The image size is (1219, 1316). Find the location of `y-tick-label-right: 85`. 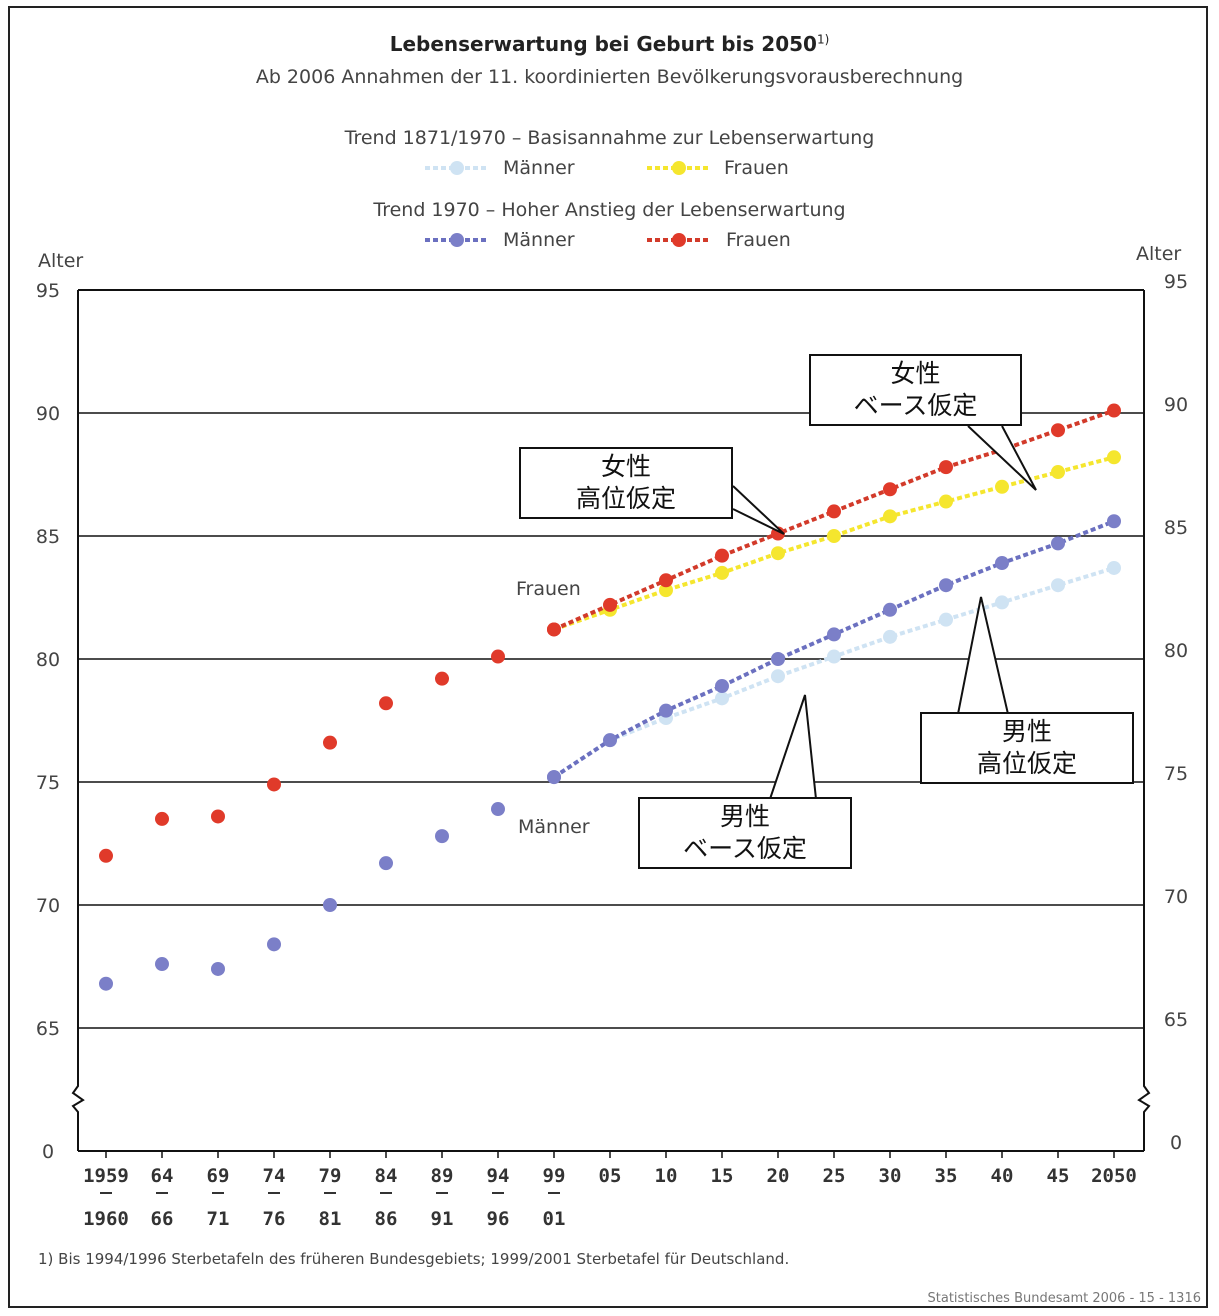

y-tick-label-right: 85 is located at coordinates (1176, 528).